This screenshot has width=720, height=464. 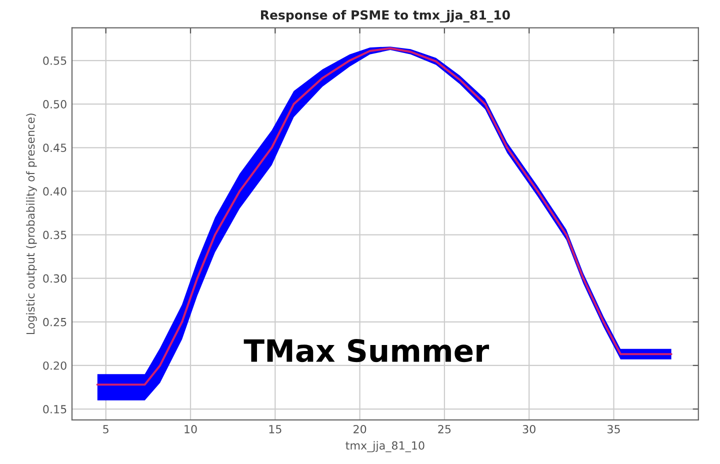 I want to click on x-tick-label: 5, so click(x=105, y=429).